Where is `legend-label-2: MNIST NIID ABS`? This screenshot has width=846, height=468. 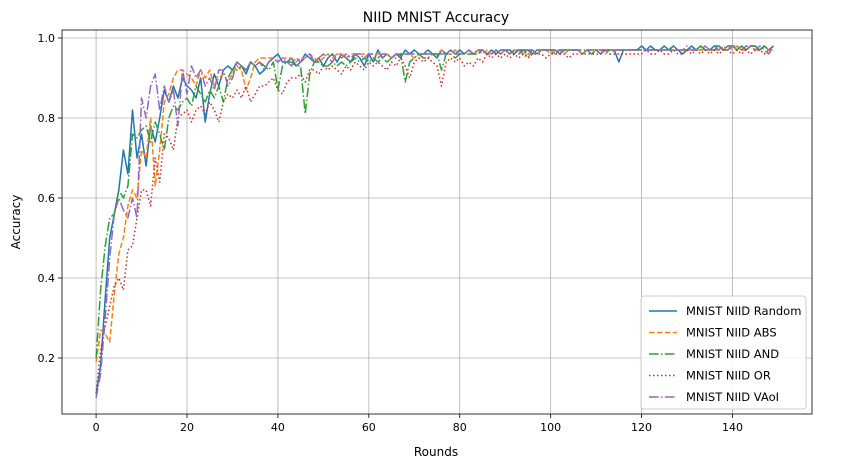
legend-label-2: MNIST NIID ABS is located at coordinates (731, 333).